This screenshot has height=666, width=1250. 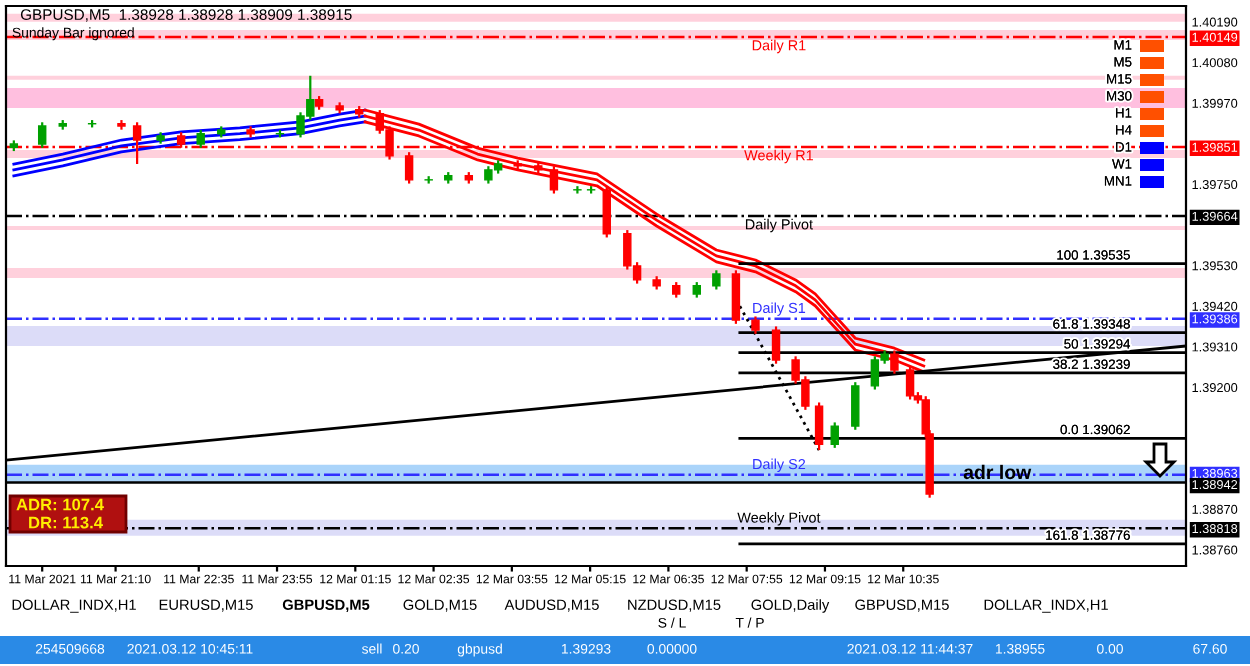 What do you see at coordinates (60, 504) in the screenshot?
I see `annotation: ADR: 107.4` at bounding box center [60, 504].